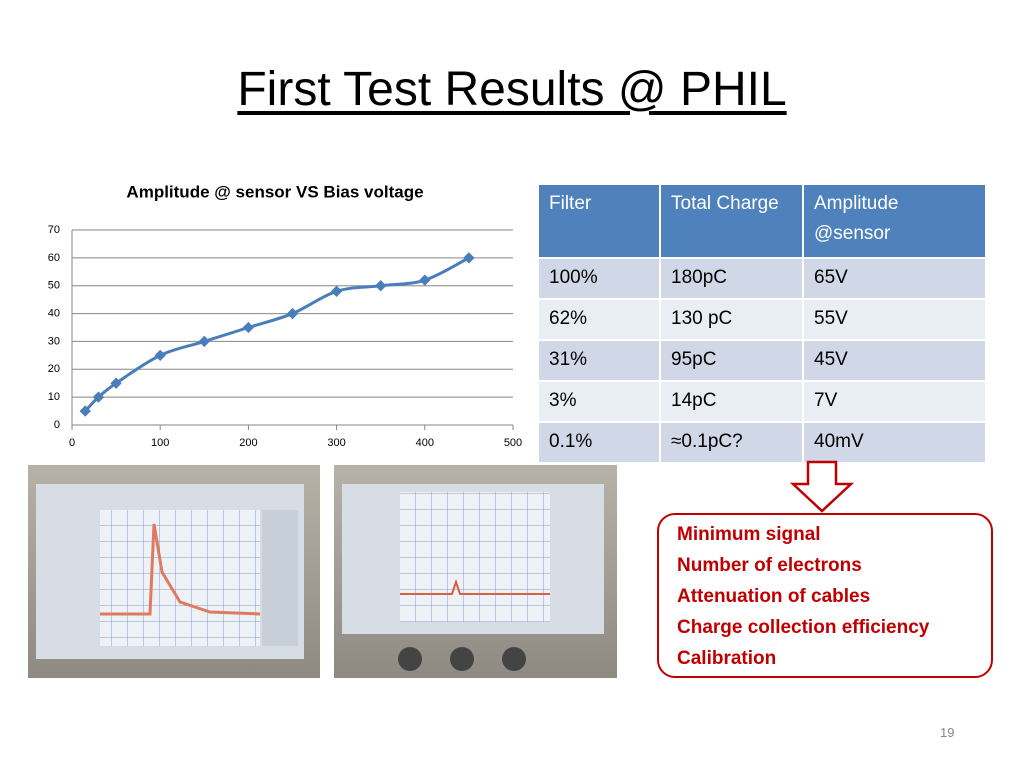 This screenshot has width=1024, height=768. I want to click on table-cell: 100%, so click(599, 278).